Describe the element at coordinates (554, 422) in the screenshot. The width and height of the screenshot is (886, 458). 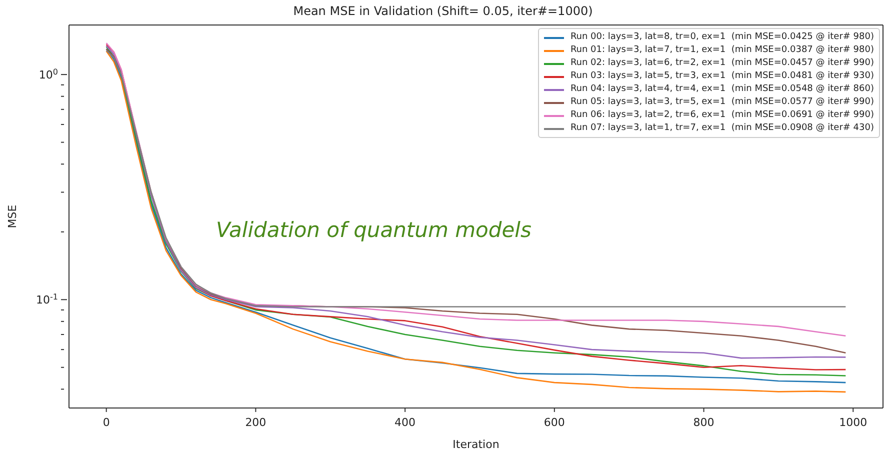
I see `x-tick-label: 600` at that location.